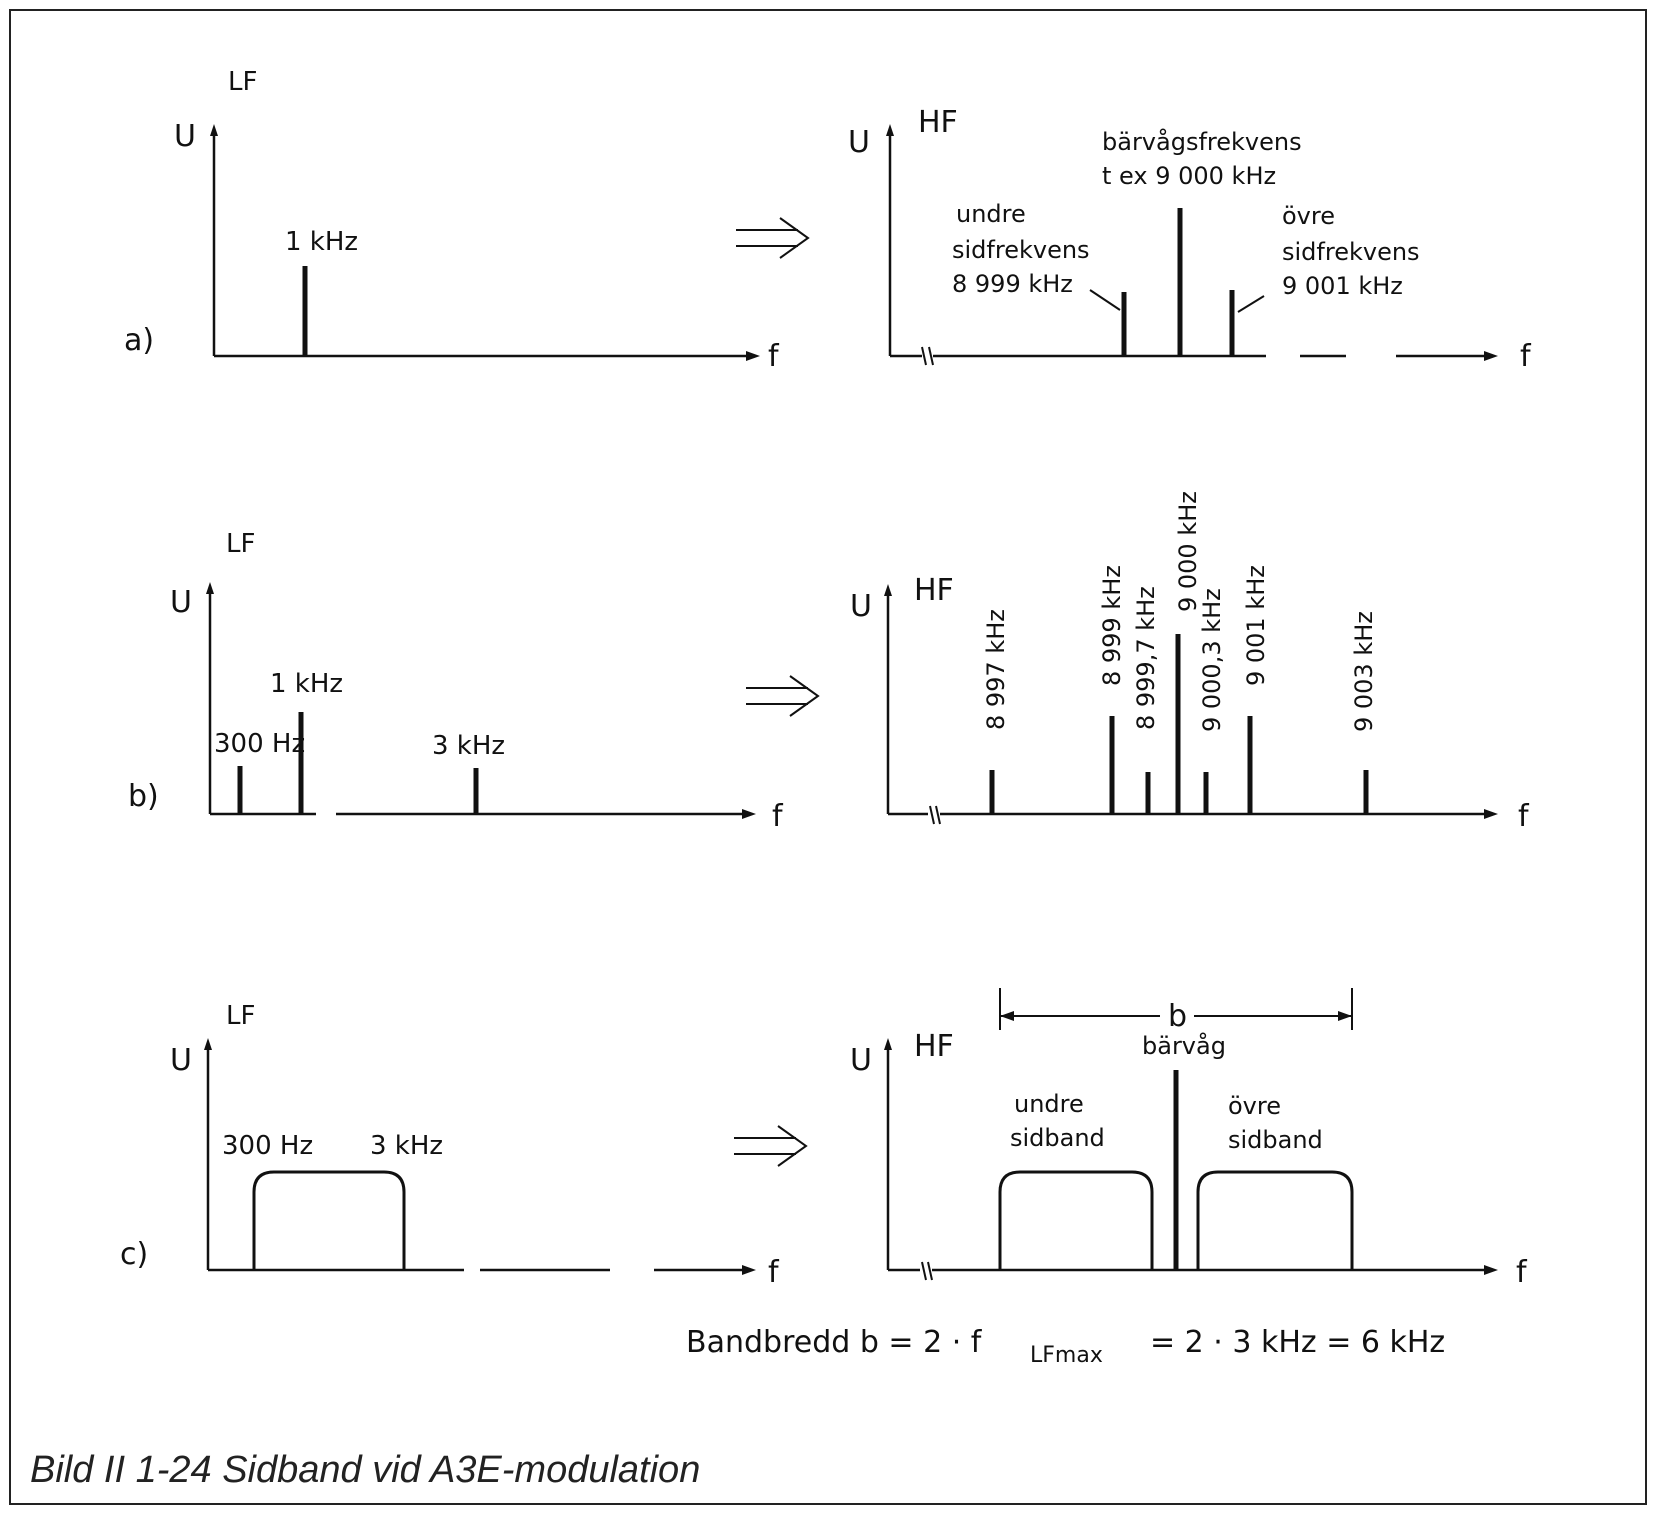  Describe the element at coordinates (456, 681) in the screenshot. I see `row-b-lf-panel: LF U f 300 Hz 1 kHz 3 kHz b)` at that location.